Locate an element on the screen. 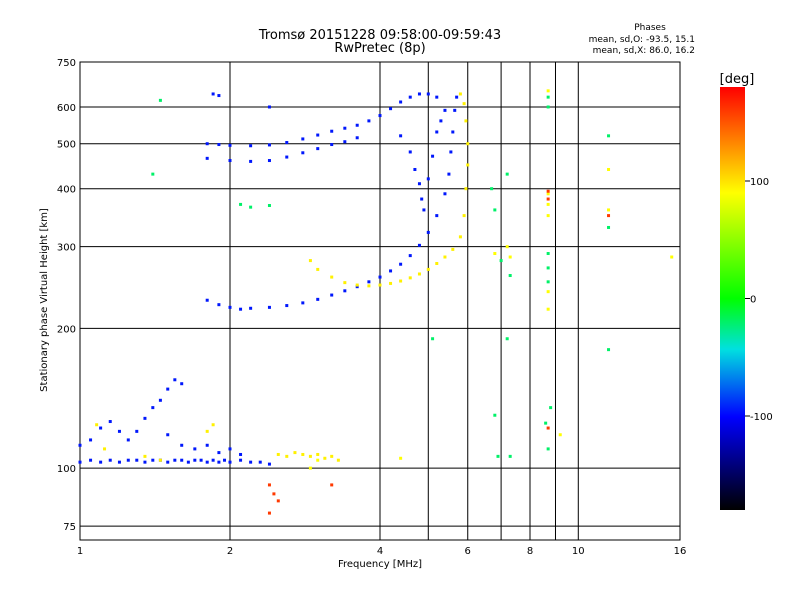  phase-stats-o: mean, sd,O: -93.5, 15.1 is located at coordinates (642, 40).